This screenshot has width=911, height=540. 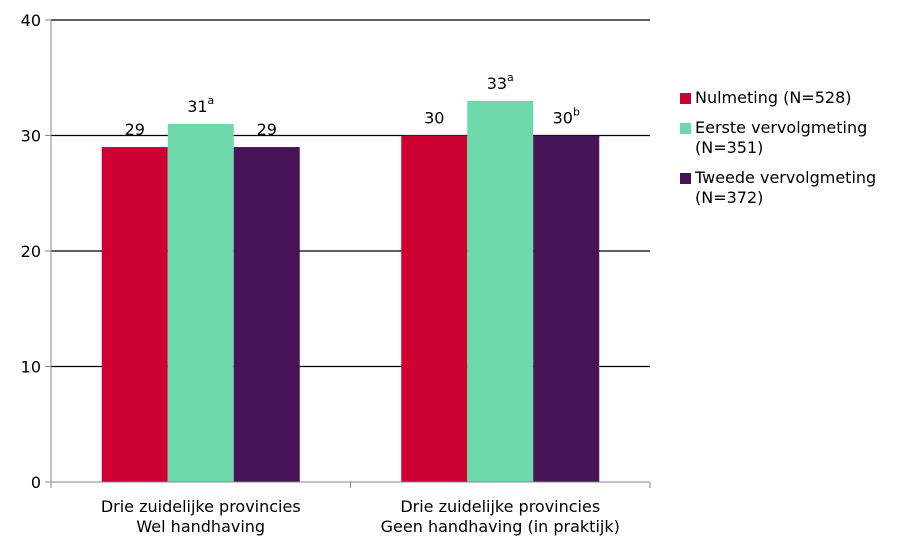 I want to click on category-label: Geen handhaving (in praktijk), so click(x=500, y=526).